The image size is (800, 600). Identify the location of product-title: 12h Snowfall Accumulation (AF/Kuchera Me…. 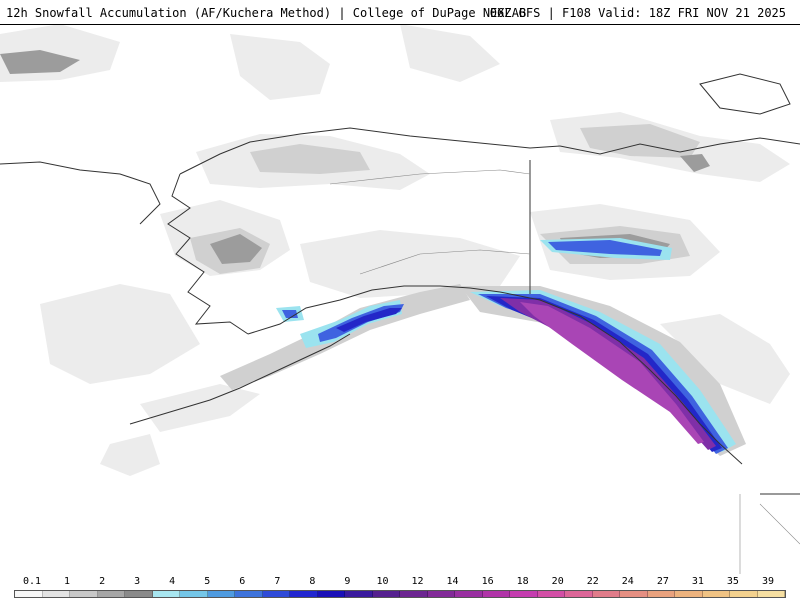
(266, 13).